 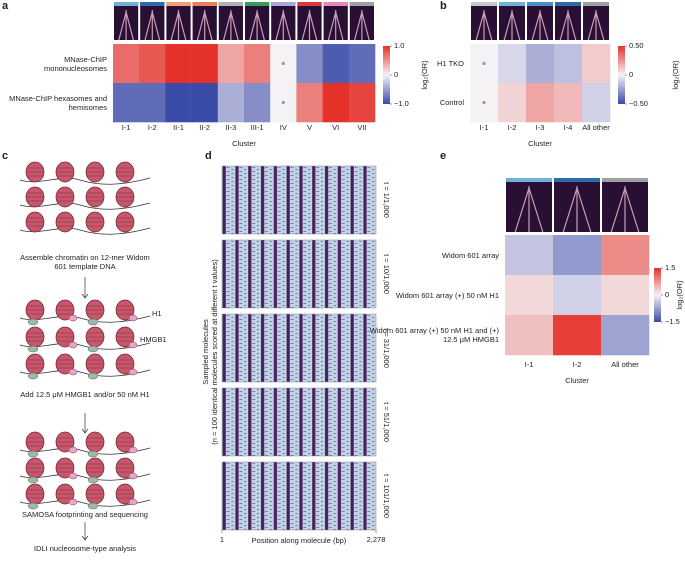 I want to click on callout-label: HMGB1, so click(x=153, y=339).